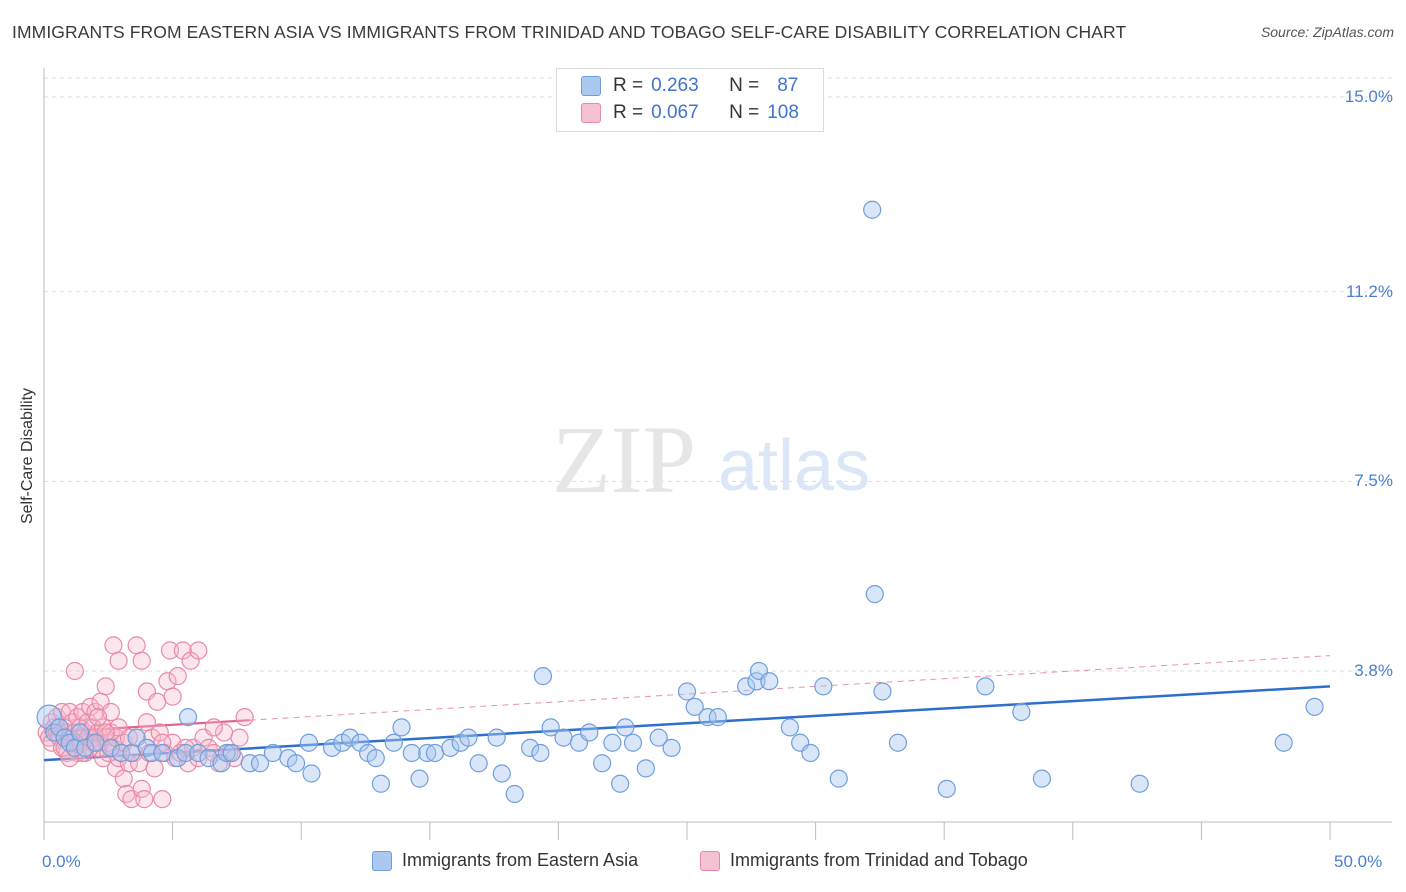 This screenshot has height=892, width=1406. What do you see at coordinates (520, 860) in the screenshot?
I see `bottom-legend-label: Immigrants from Eastern Asia` at bounding box center [520, 860].